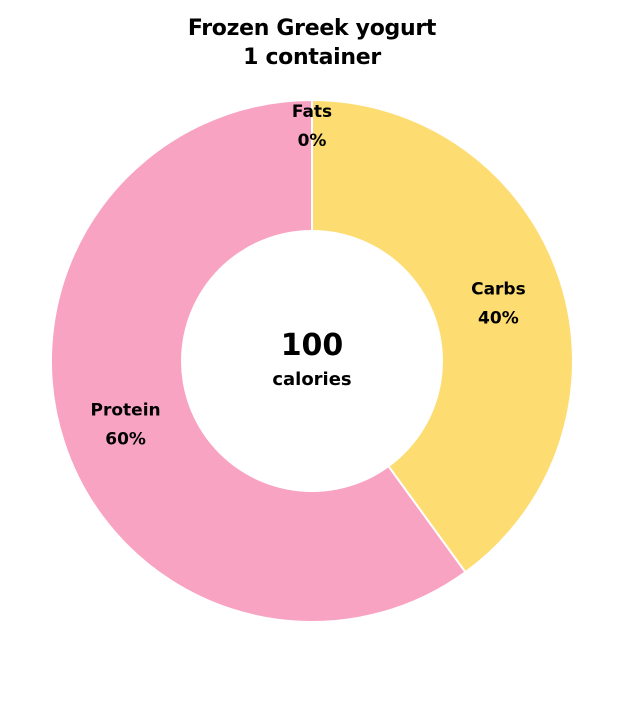  I want to click on slice-value-fats: 0%, so click(312, 141).